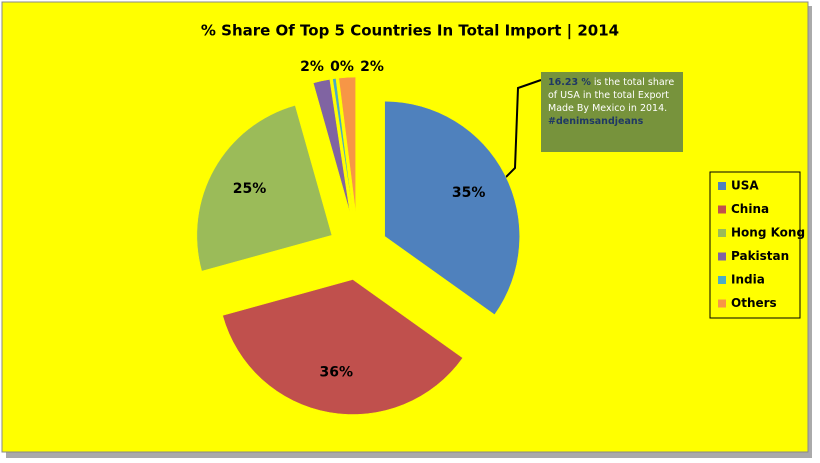 Image resolution: width=820 pixels, height=463 pixels. Describe the element at coordinates (745, 186) in the screenshot. I see `legend-label: USA` at that location.